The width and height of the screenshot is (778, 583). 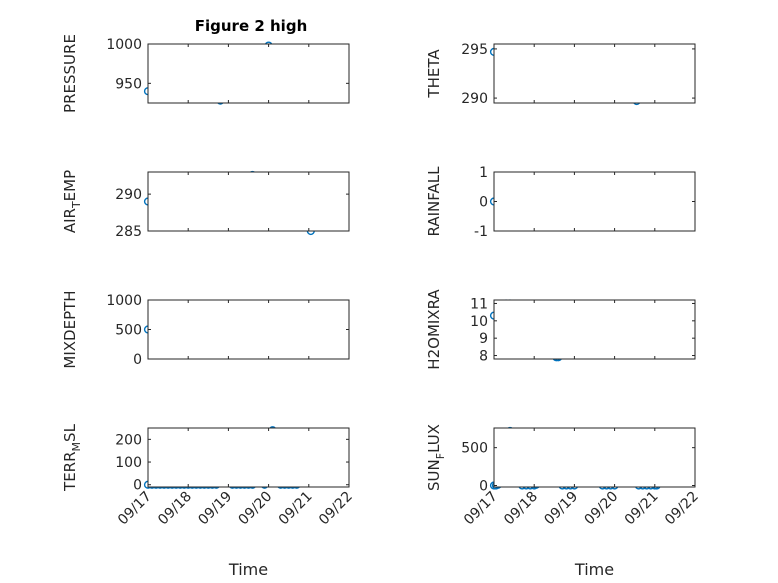 I want to click on chart-6-ylabel-main: TERR, so click(x=70, y=471).